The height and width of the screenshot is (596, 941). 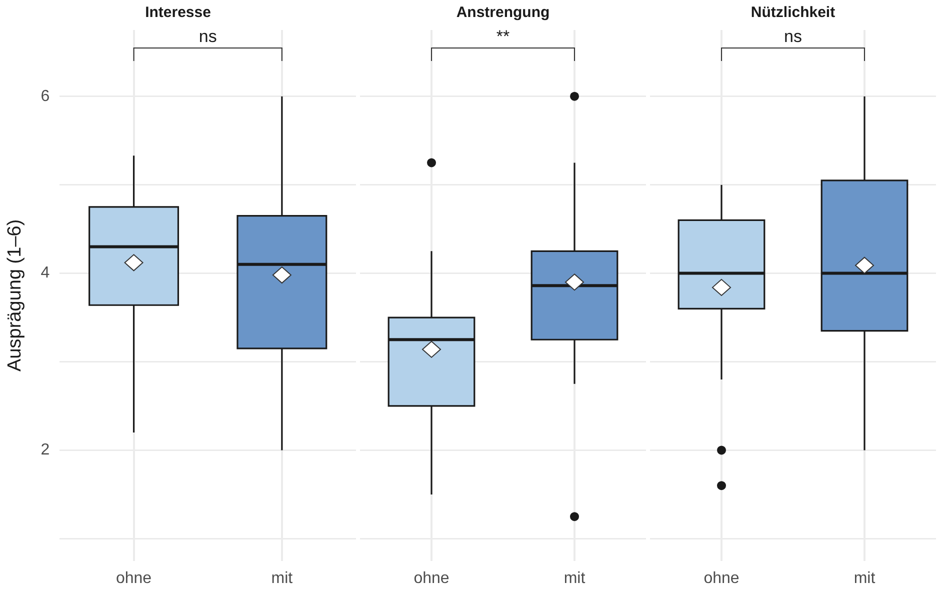 I want to click on y-tick-label: 6, so click(x=45, y=96).